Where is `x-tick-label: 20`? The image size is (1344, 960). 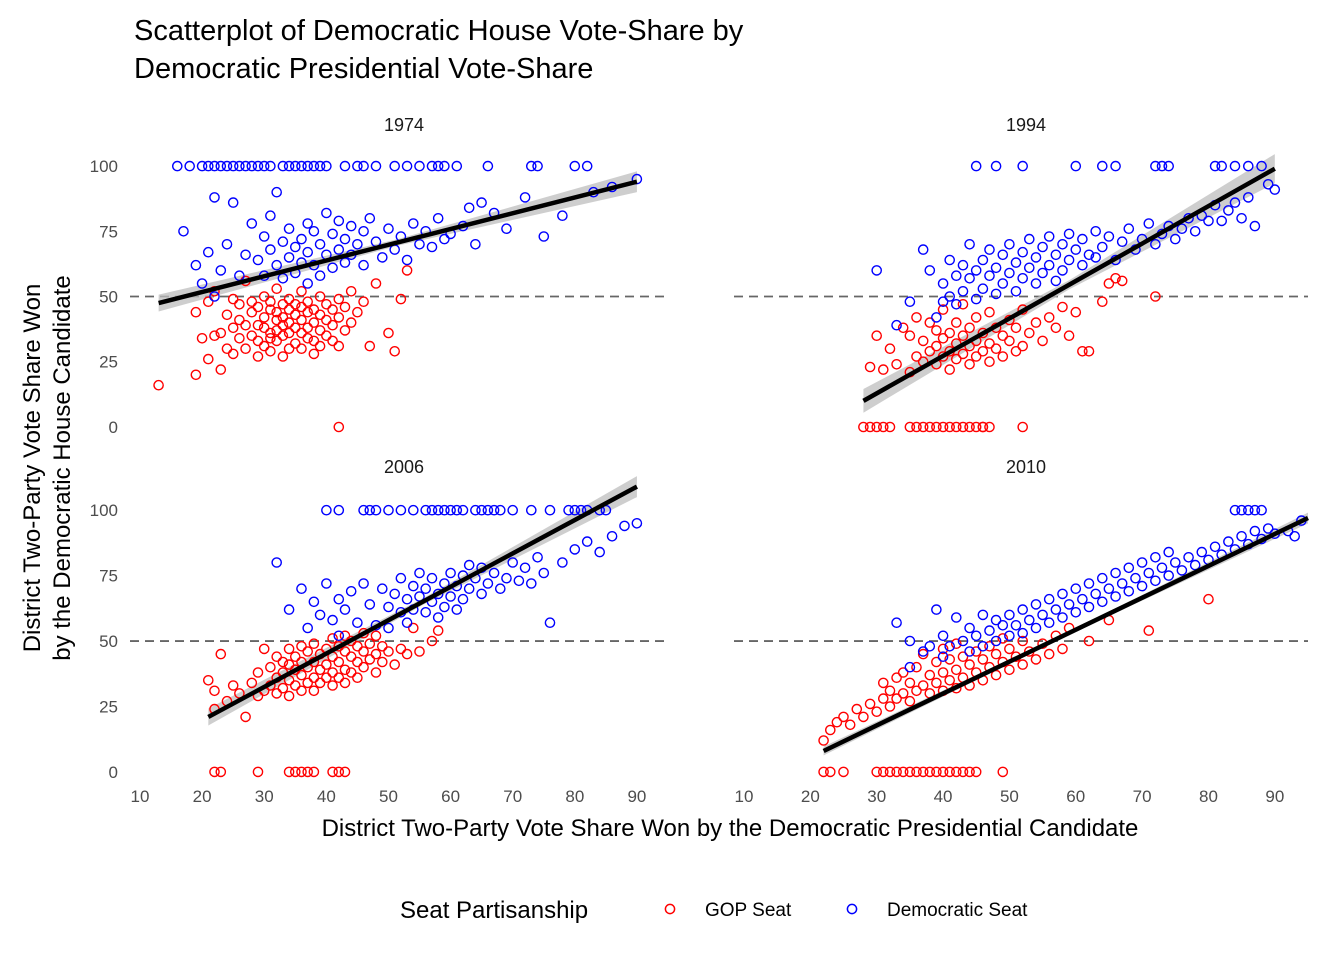
x-tick-label: 20 is located at coordinates (202, 796).